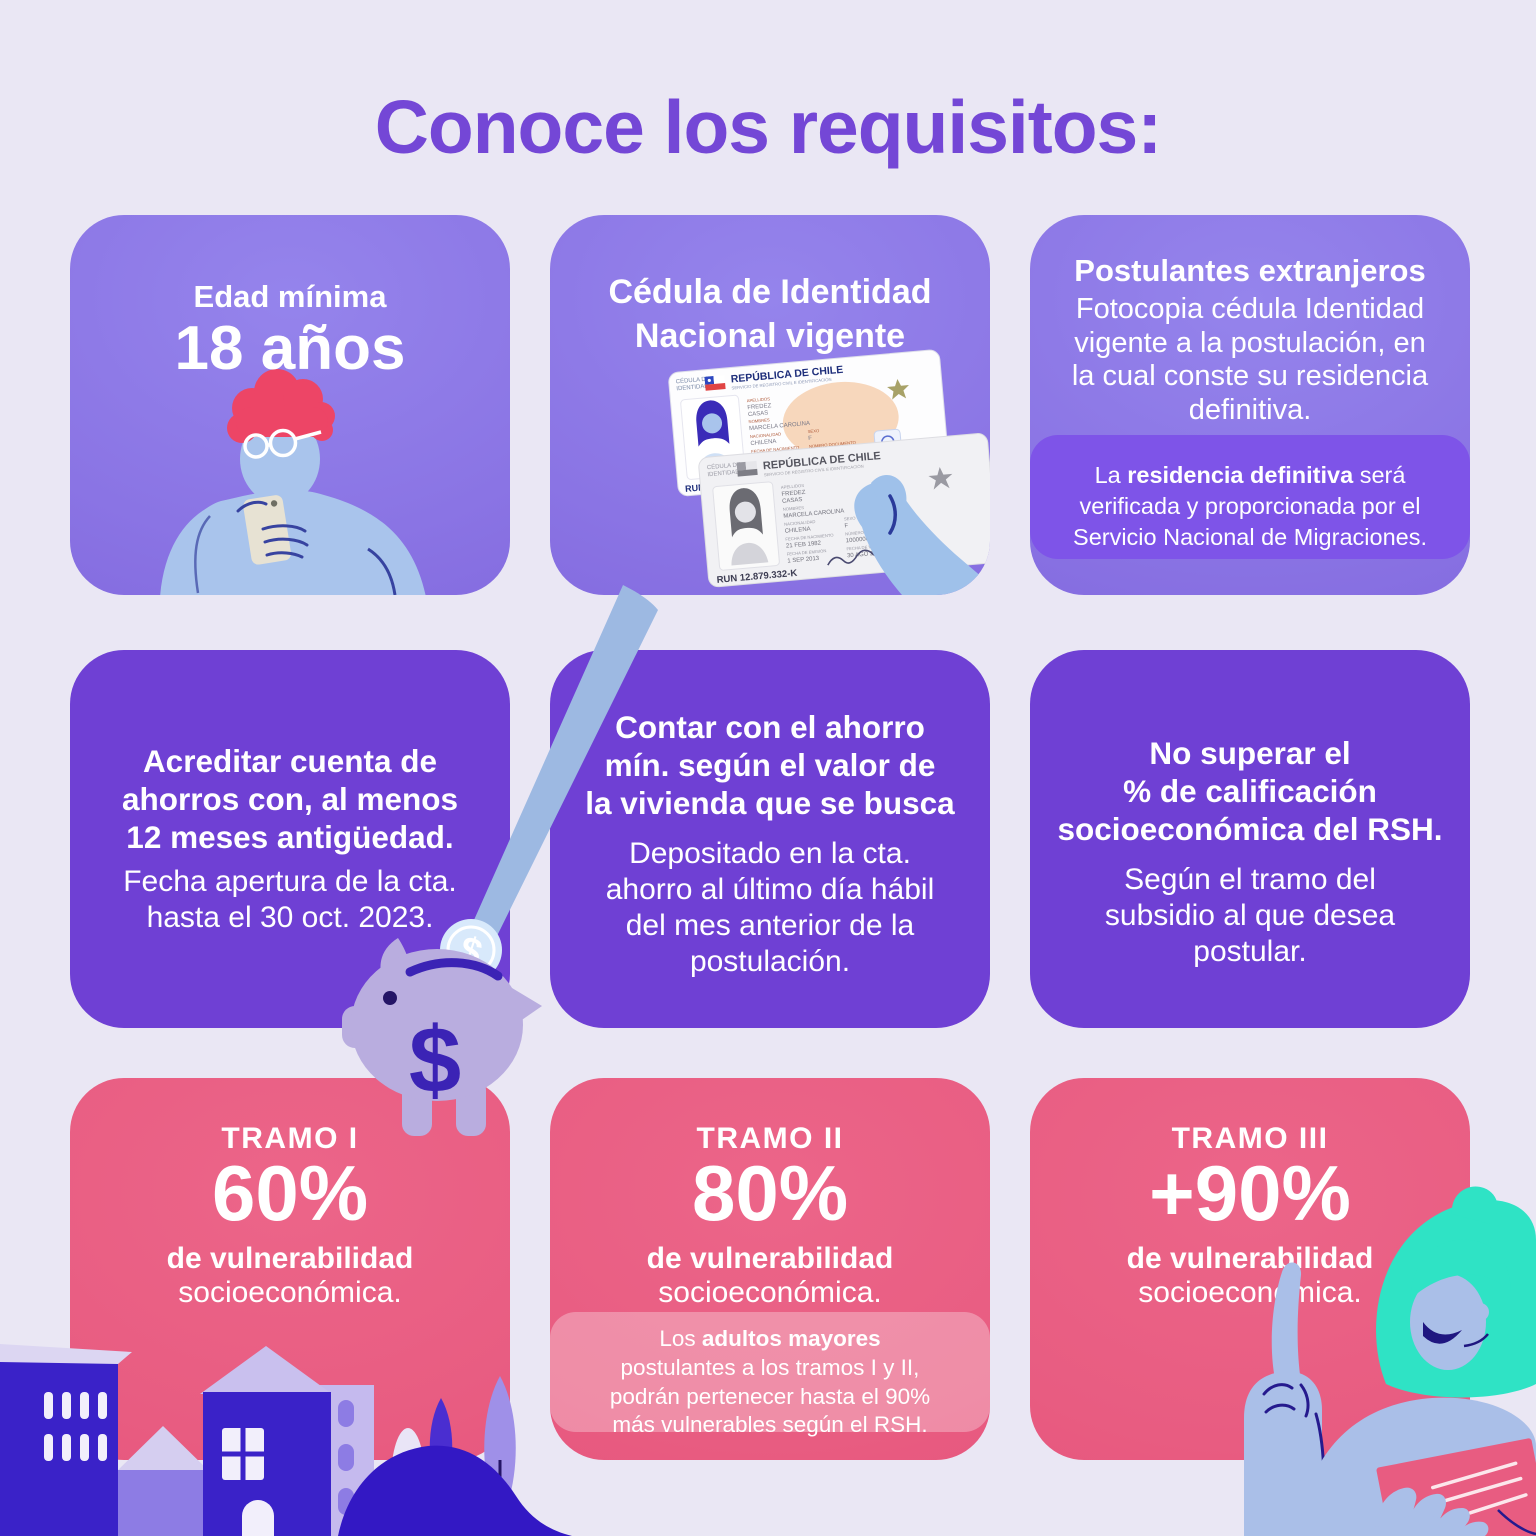 This screenshot has width=1536, height=1536. I want to click on tramo3-label: TRAMO III, so click(1250, 1138).